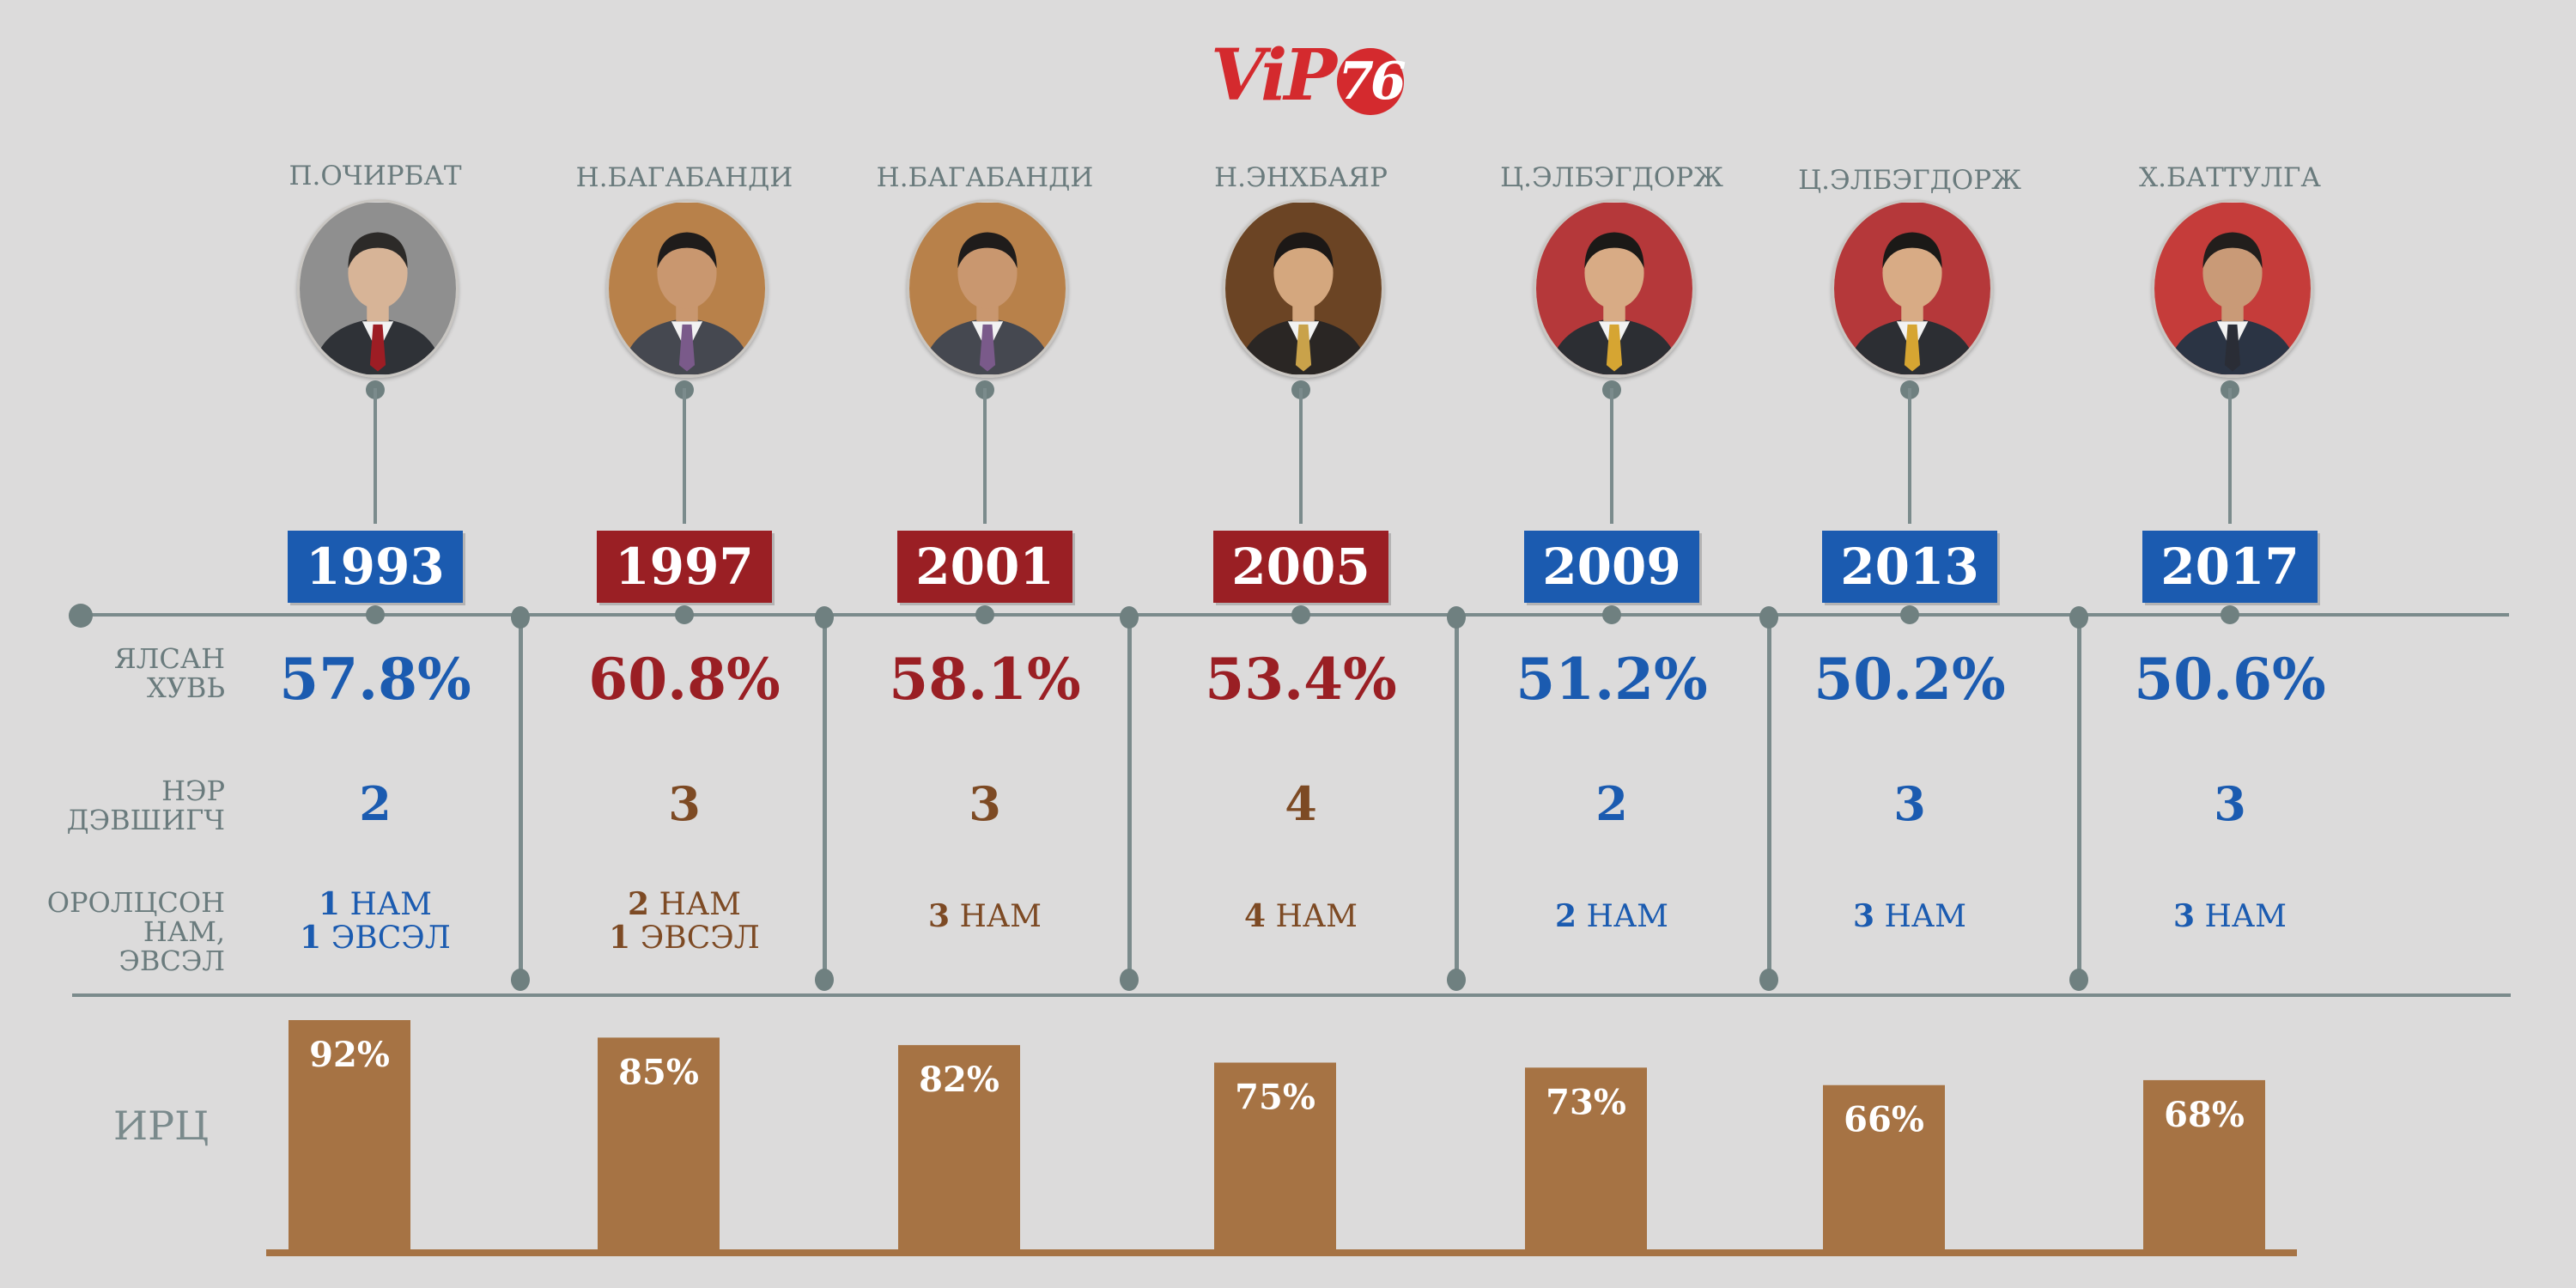 This screenshot has width=2576, height=1288. I want to click on turnout-value-label: 82%, so click(959, 1080).